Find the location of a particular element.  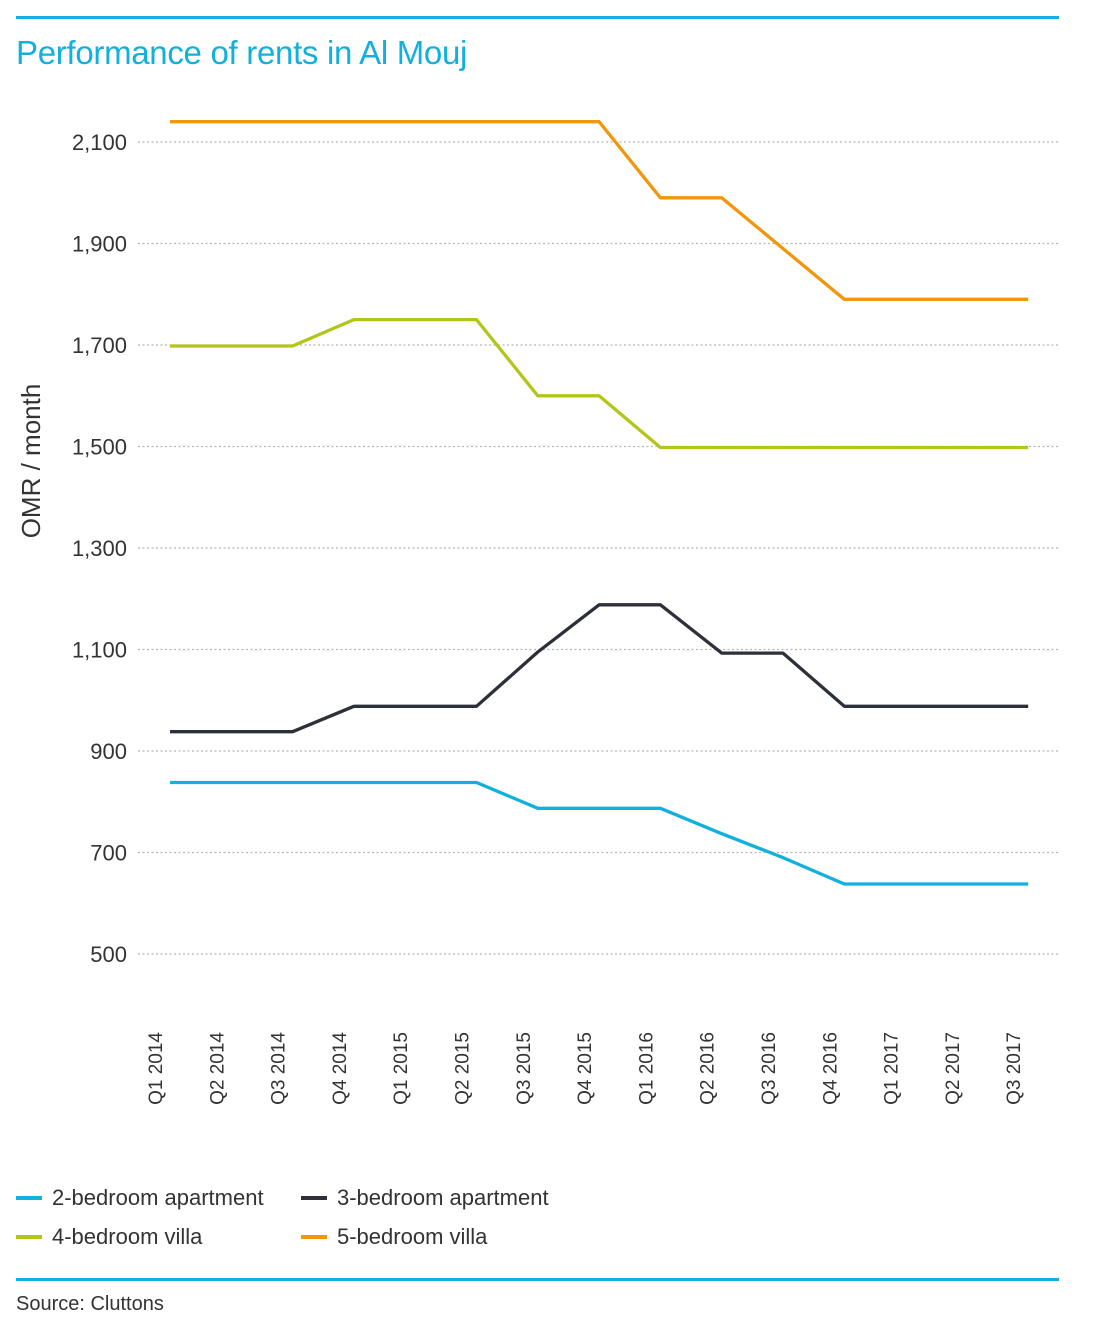

series-line-2-bedroom-apartment is located at coordinates (599, 833).